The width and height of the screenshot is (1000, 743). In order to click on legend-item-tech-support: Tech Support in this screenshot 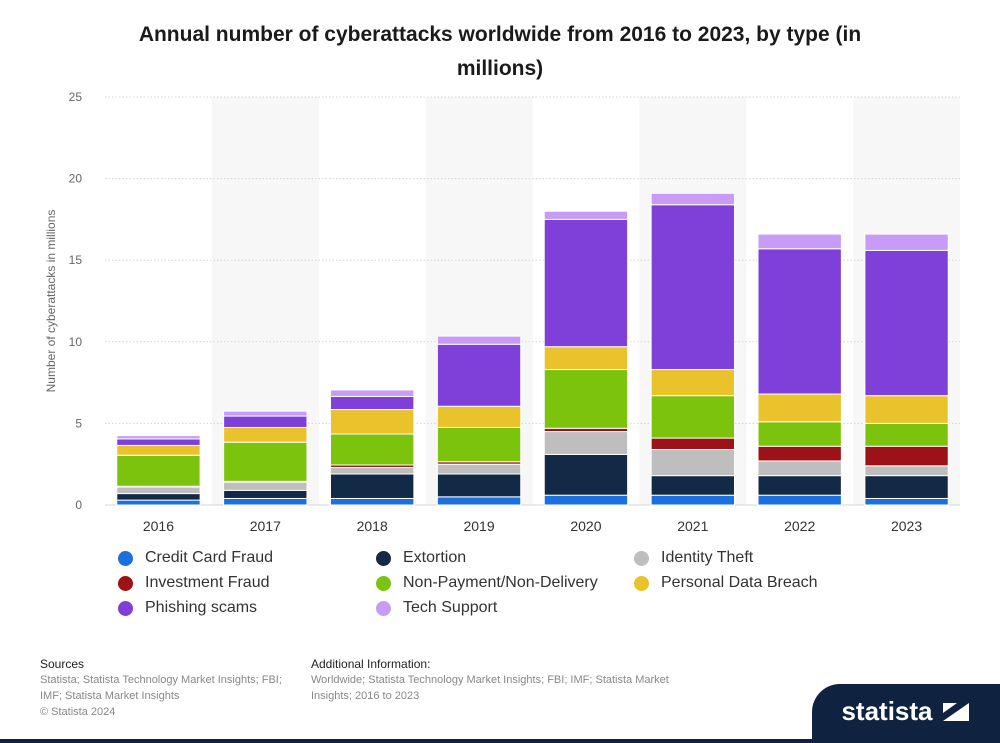, I will do `click(505, 608)`.